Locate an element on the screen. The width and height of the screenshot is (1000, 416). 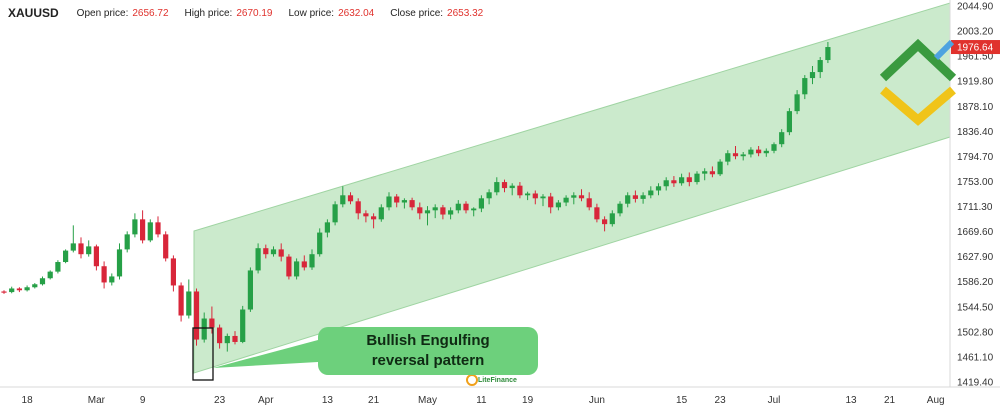
y-tick-label: 1502.80 is located at coordinates (975, 332).